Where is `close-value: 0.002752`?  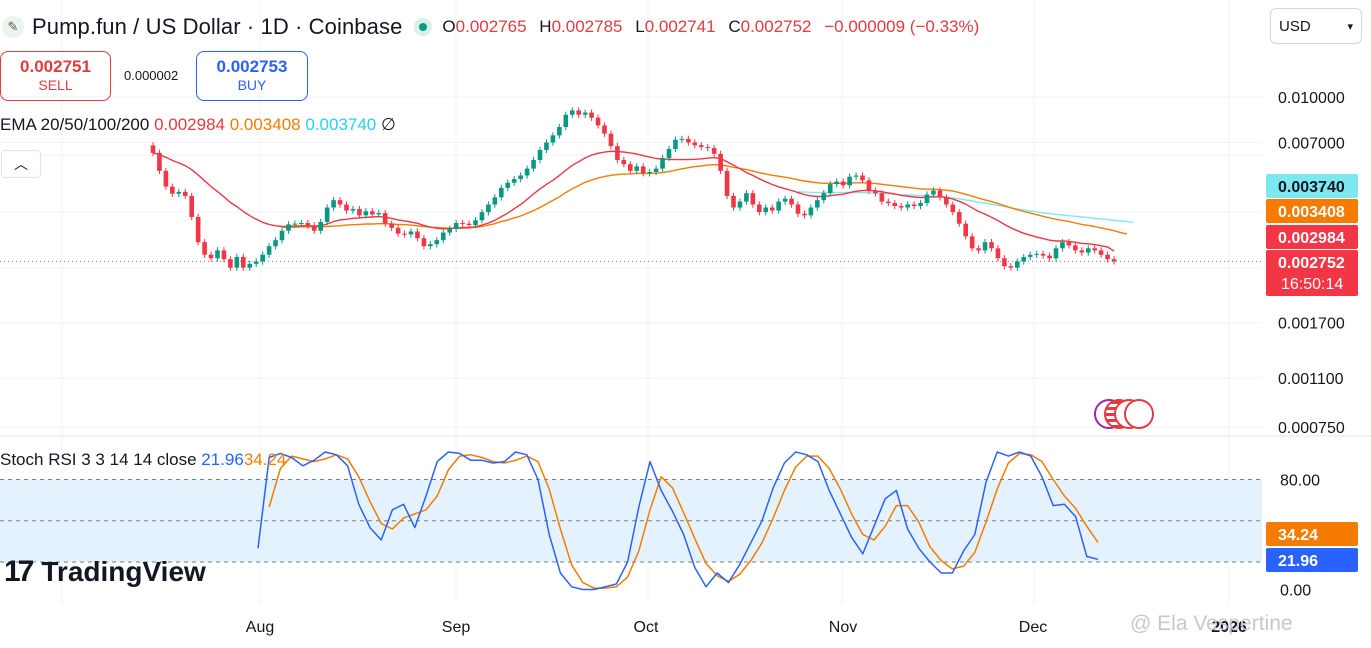 close-value: 0.002752 is located at coordinates (776, 26).